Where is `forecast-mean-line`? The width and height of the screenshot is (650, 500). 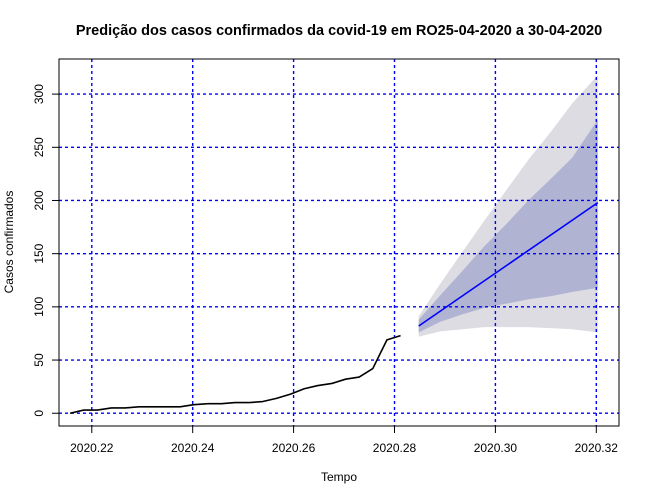
forecast-mean-line is located at coordinates (508, 264).